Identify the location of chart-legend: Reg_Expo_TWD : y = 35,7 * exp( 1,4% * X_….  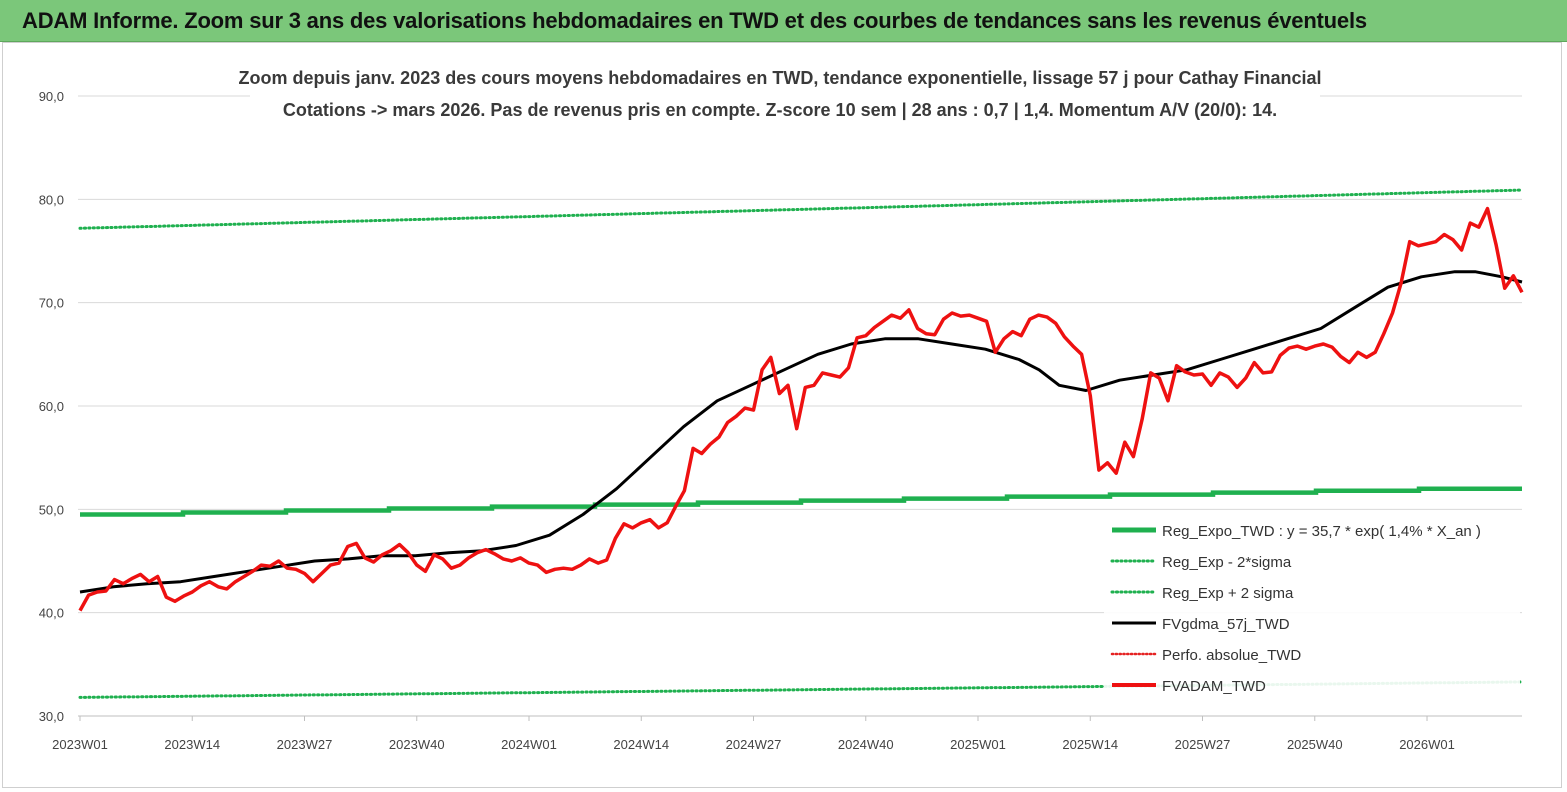
(1312, 605).